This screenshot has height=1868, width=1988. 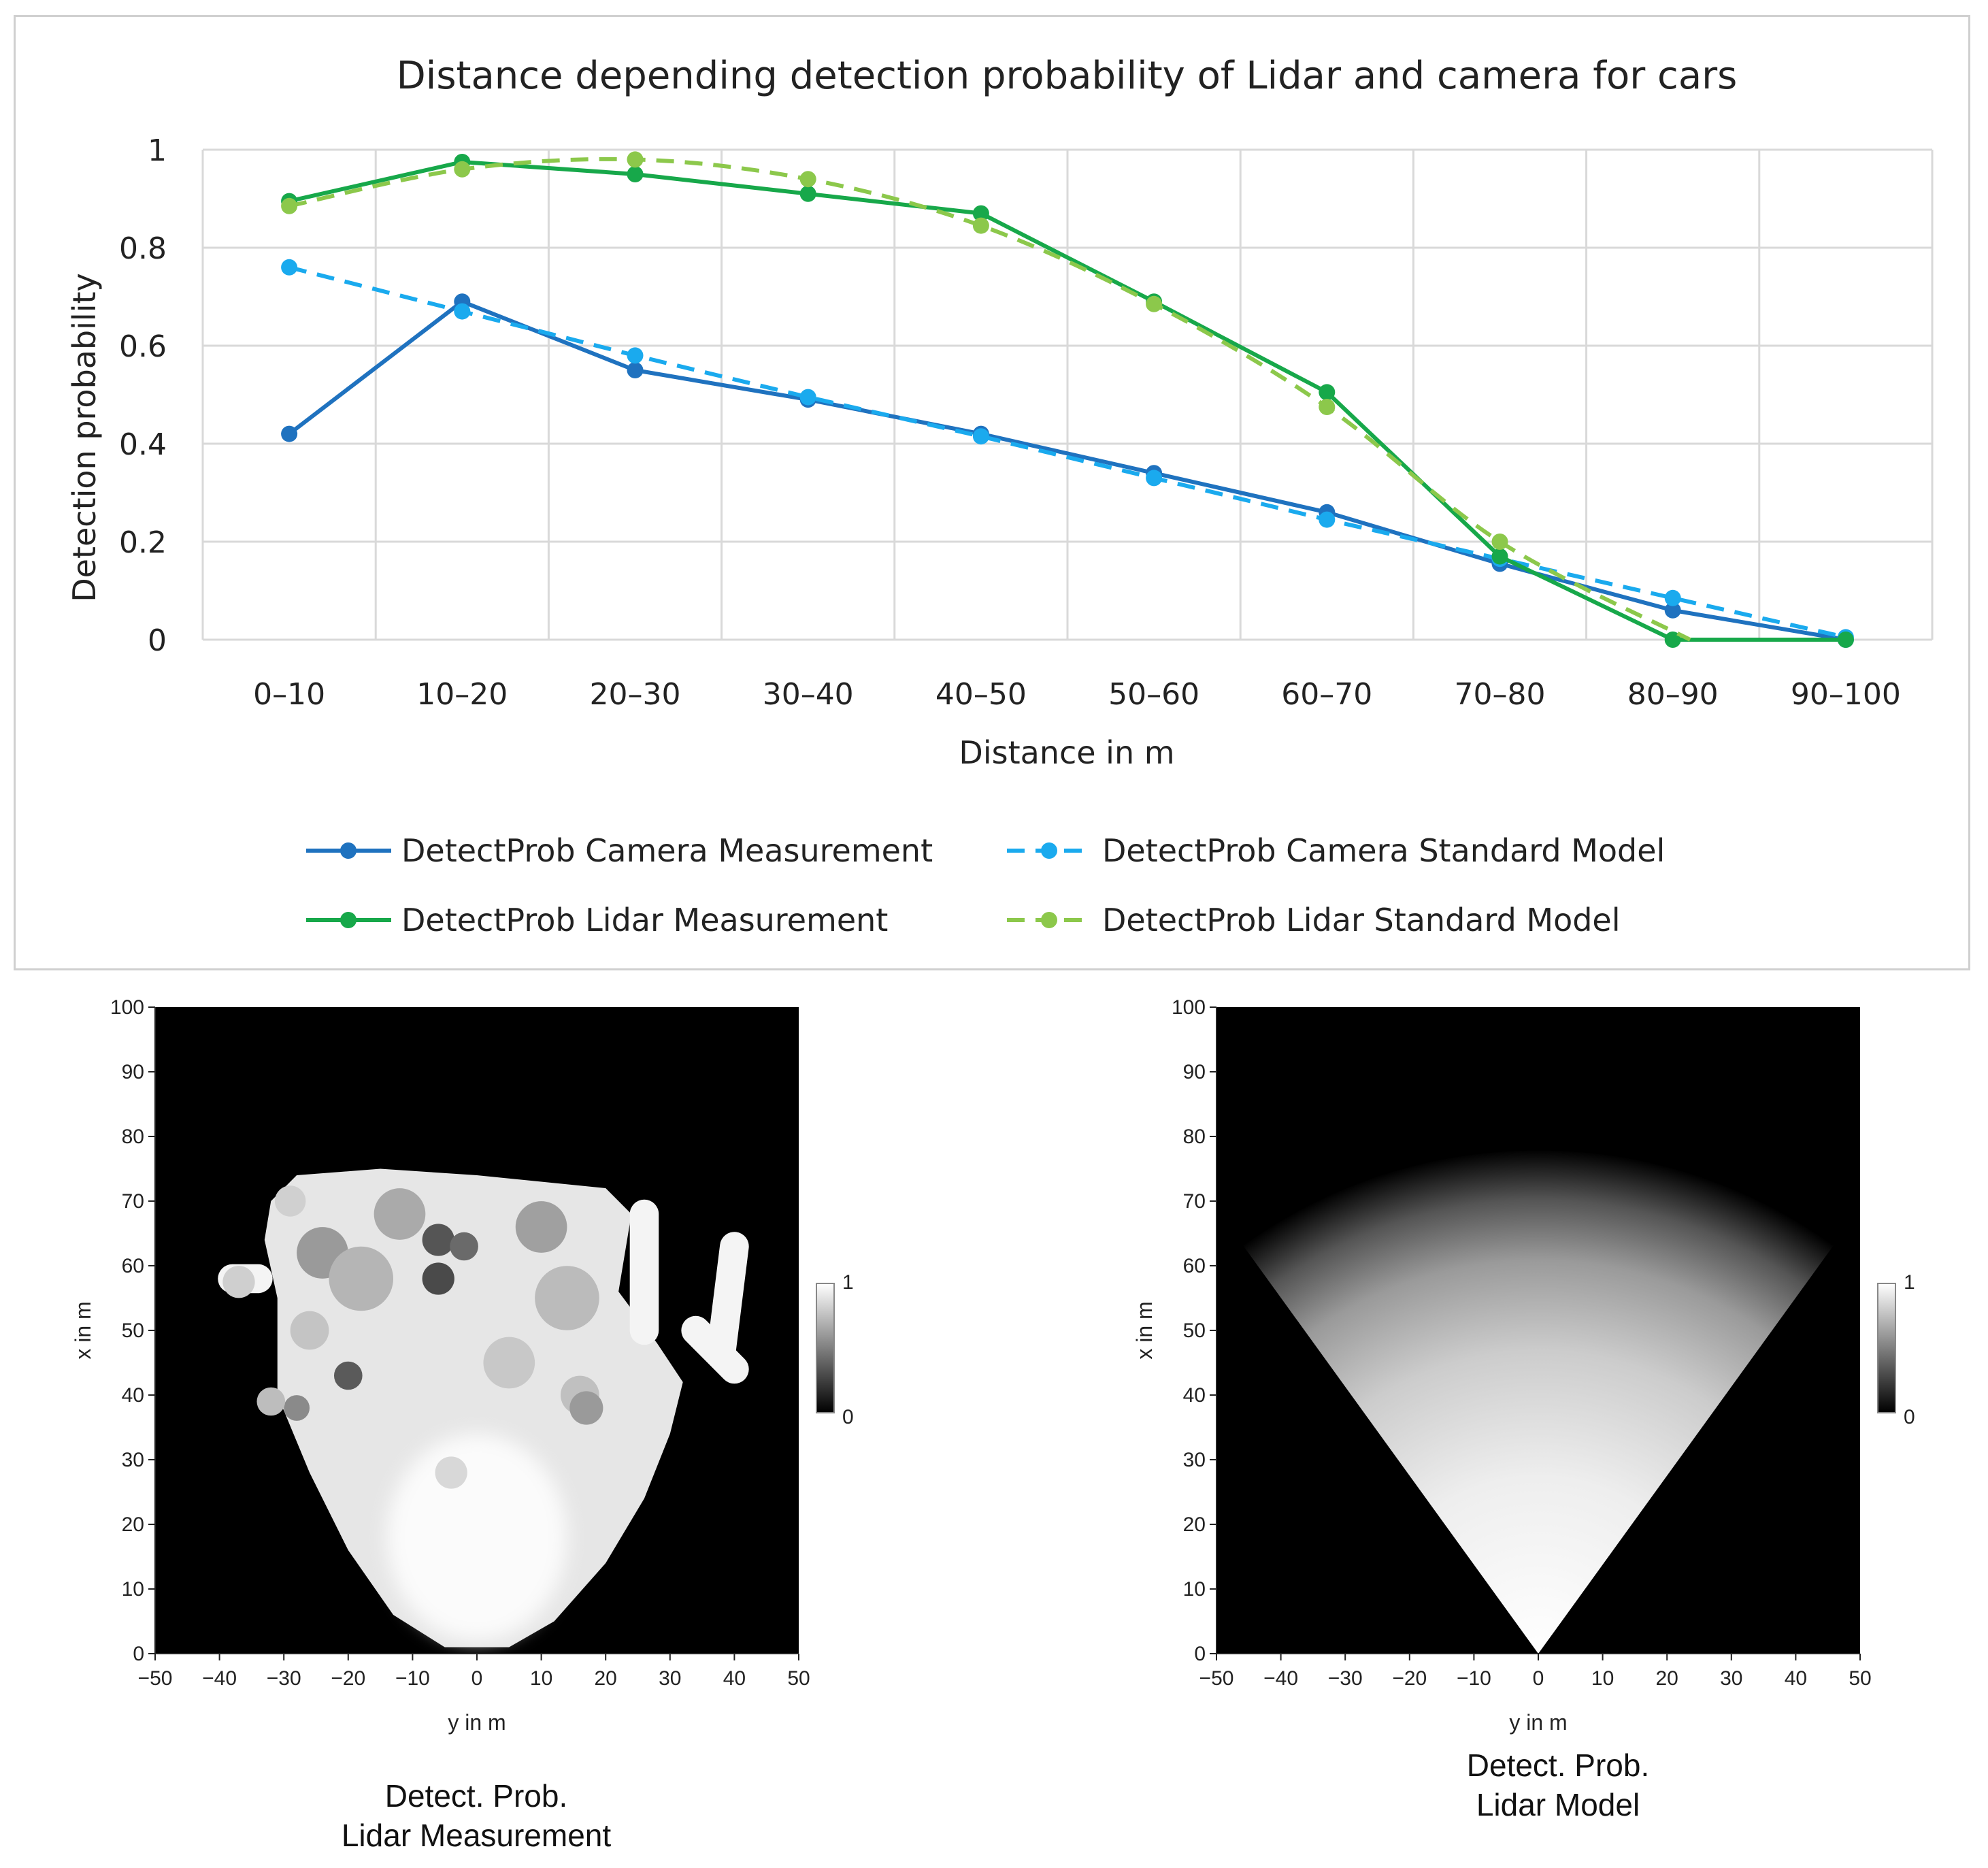 I want to click on x-tick-label: 80–90, so click(x=1673, y=695).